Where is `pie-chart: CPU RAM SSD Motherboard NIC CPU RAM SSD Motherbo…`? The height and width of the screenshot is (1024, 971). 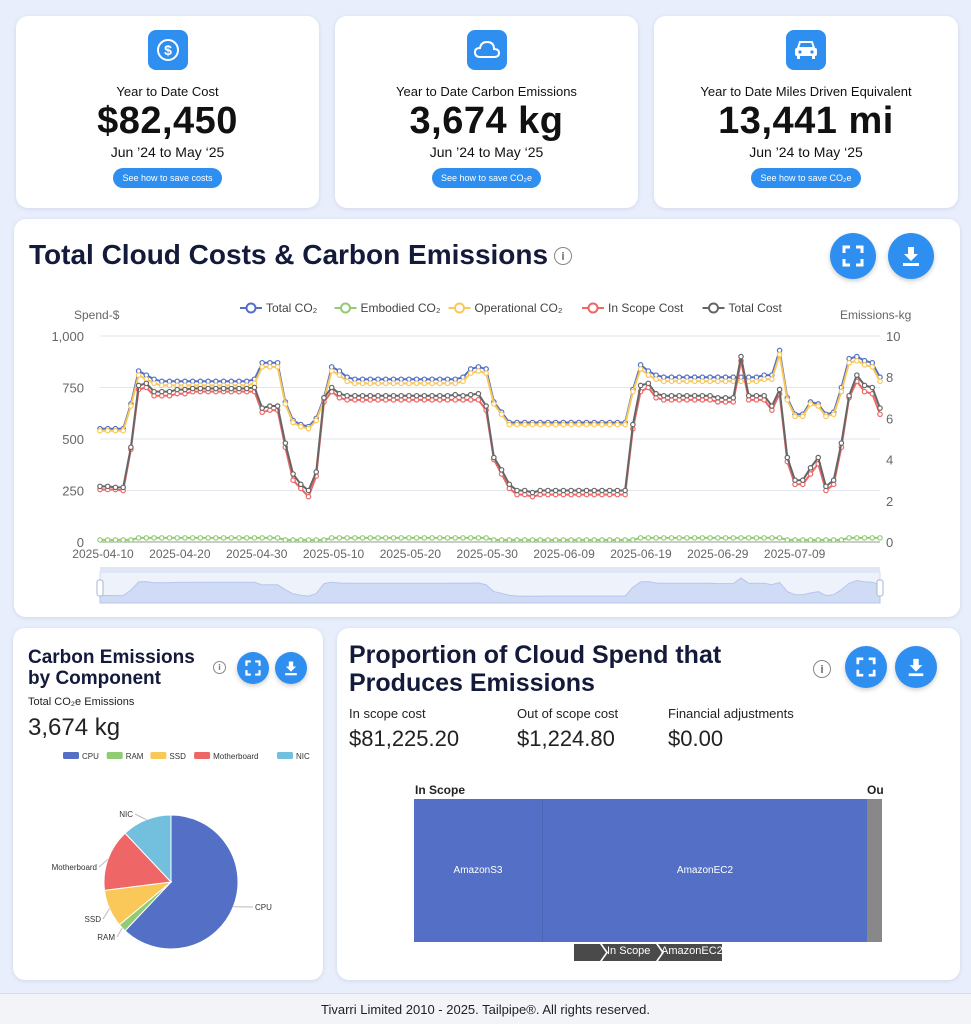
pie-chart: CPU RAM SSD Motherboard NIC CPU RAM SSD Motherbo… is located at coordinates (168, 804).